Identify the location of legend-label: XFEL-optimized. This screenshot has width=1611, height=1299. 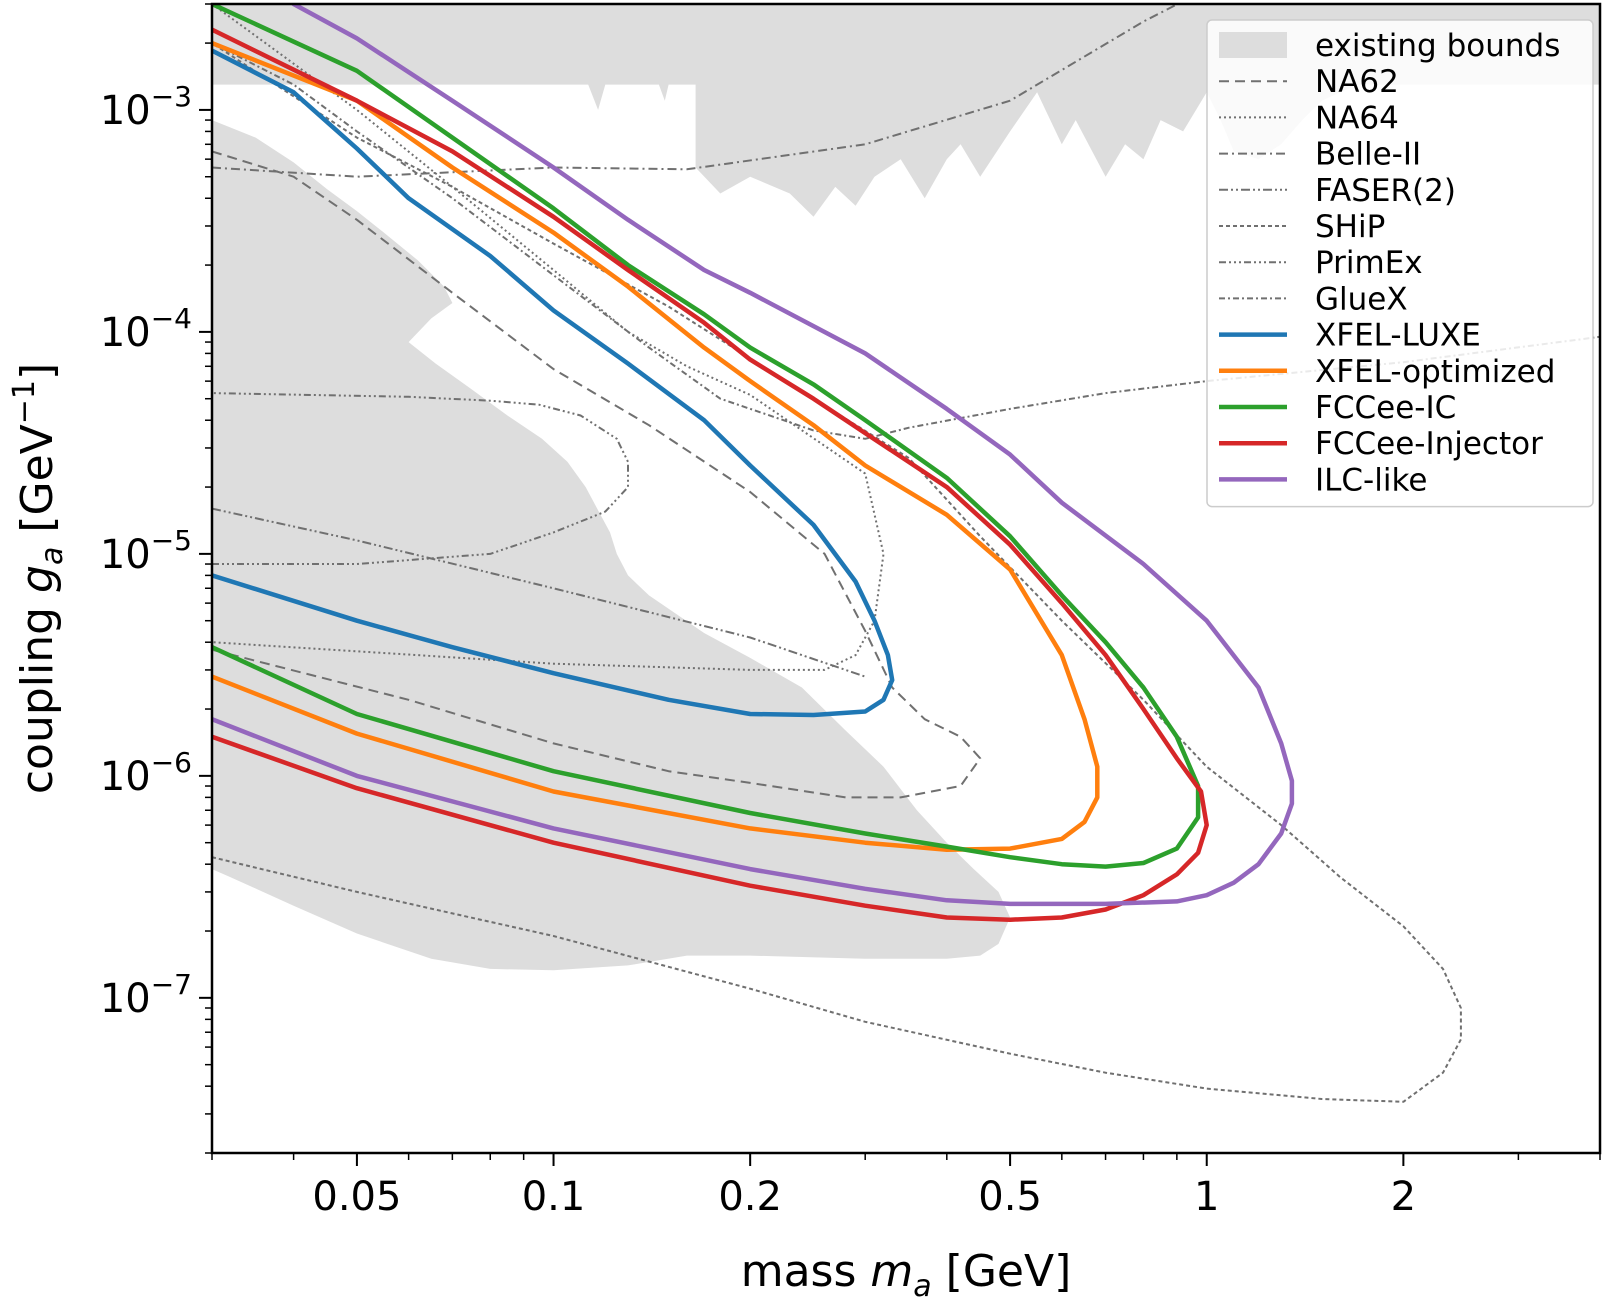
(1435, 372).